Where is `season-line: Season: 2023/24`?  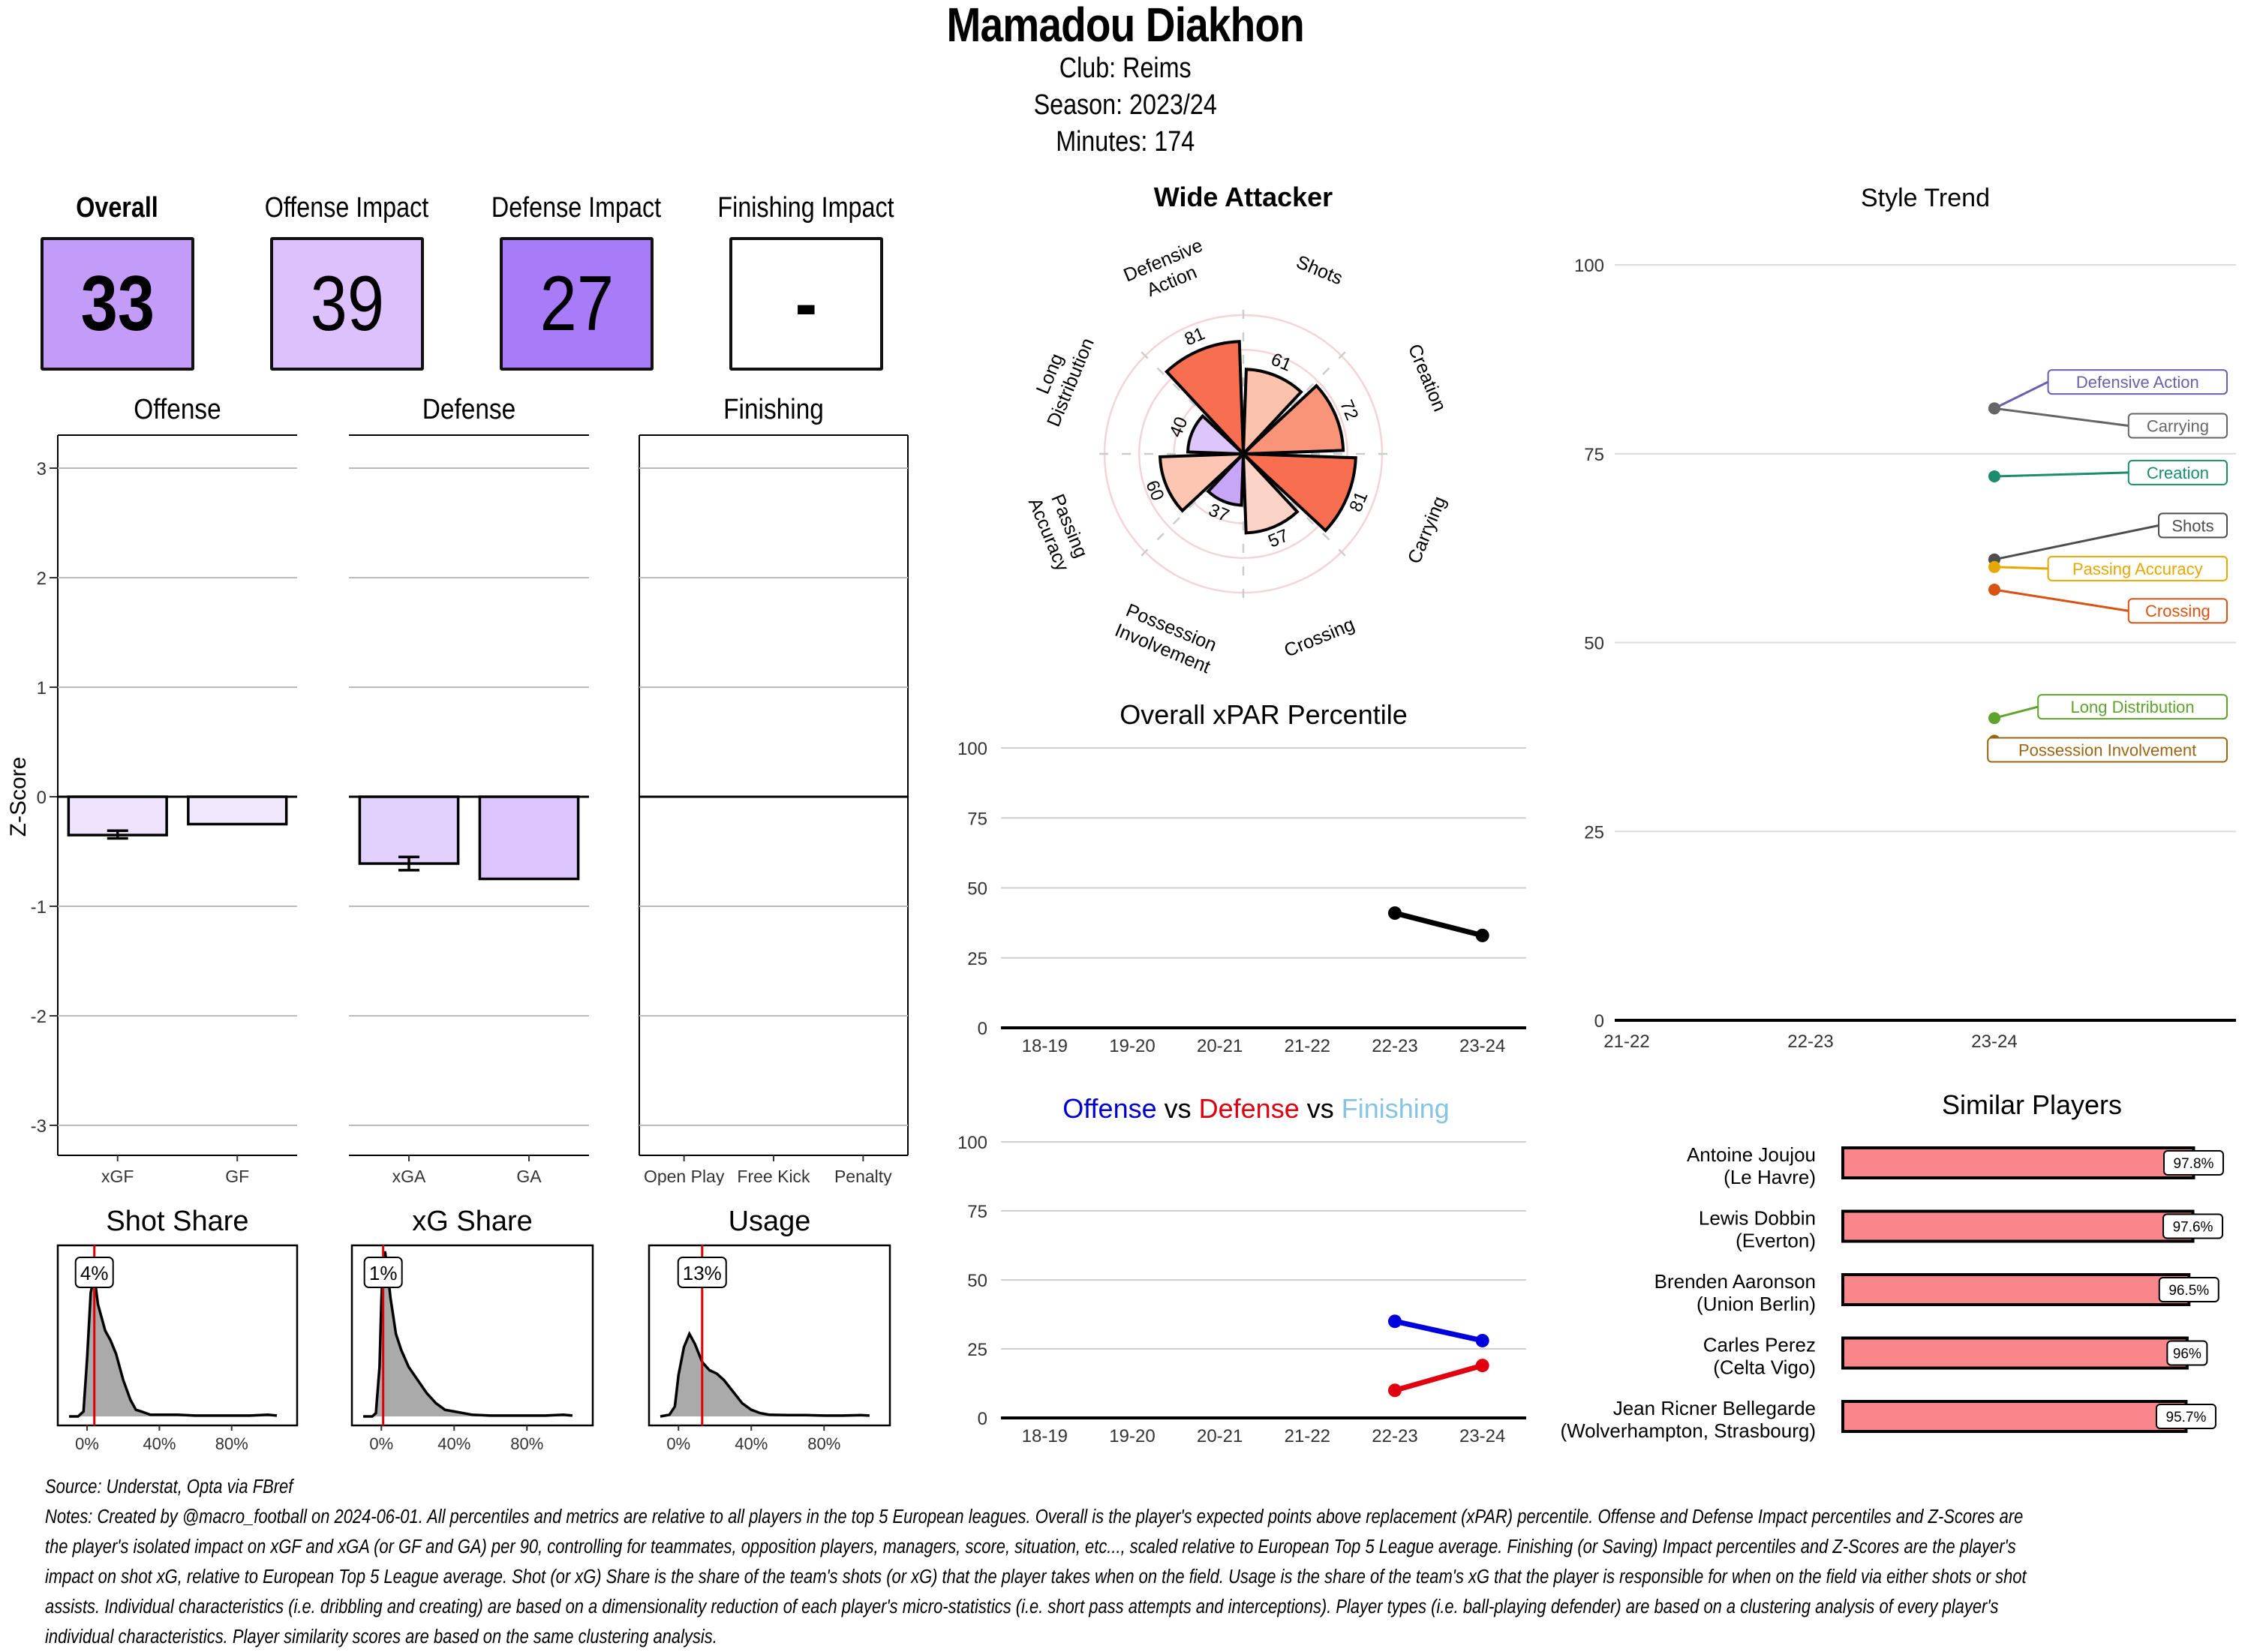 season-line: Season: 2023/24 is located at coordinates (1125, 105).